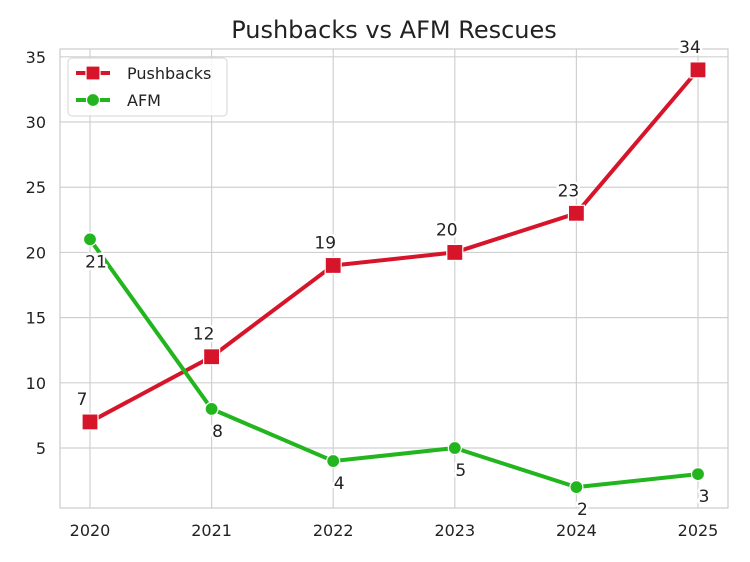 The image size is (750, 562). What do you see at coordinates (36, 122) in the screenshot?
I see `y-tick-label-30: 30` at bounding box center [36, 122].